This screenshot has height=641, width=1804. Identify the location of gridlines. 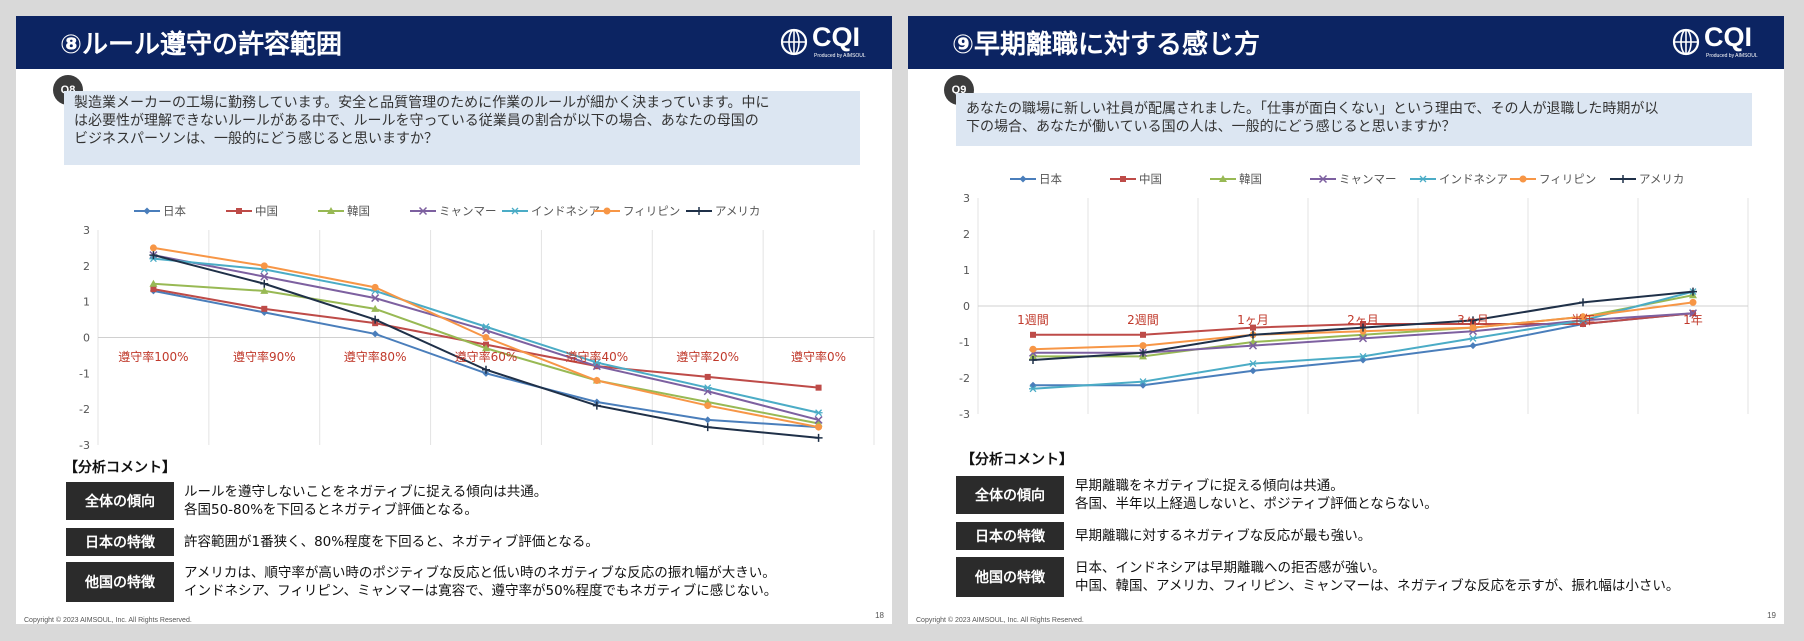
(486, 337).